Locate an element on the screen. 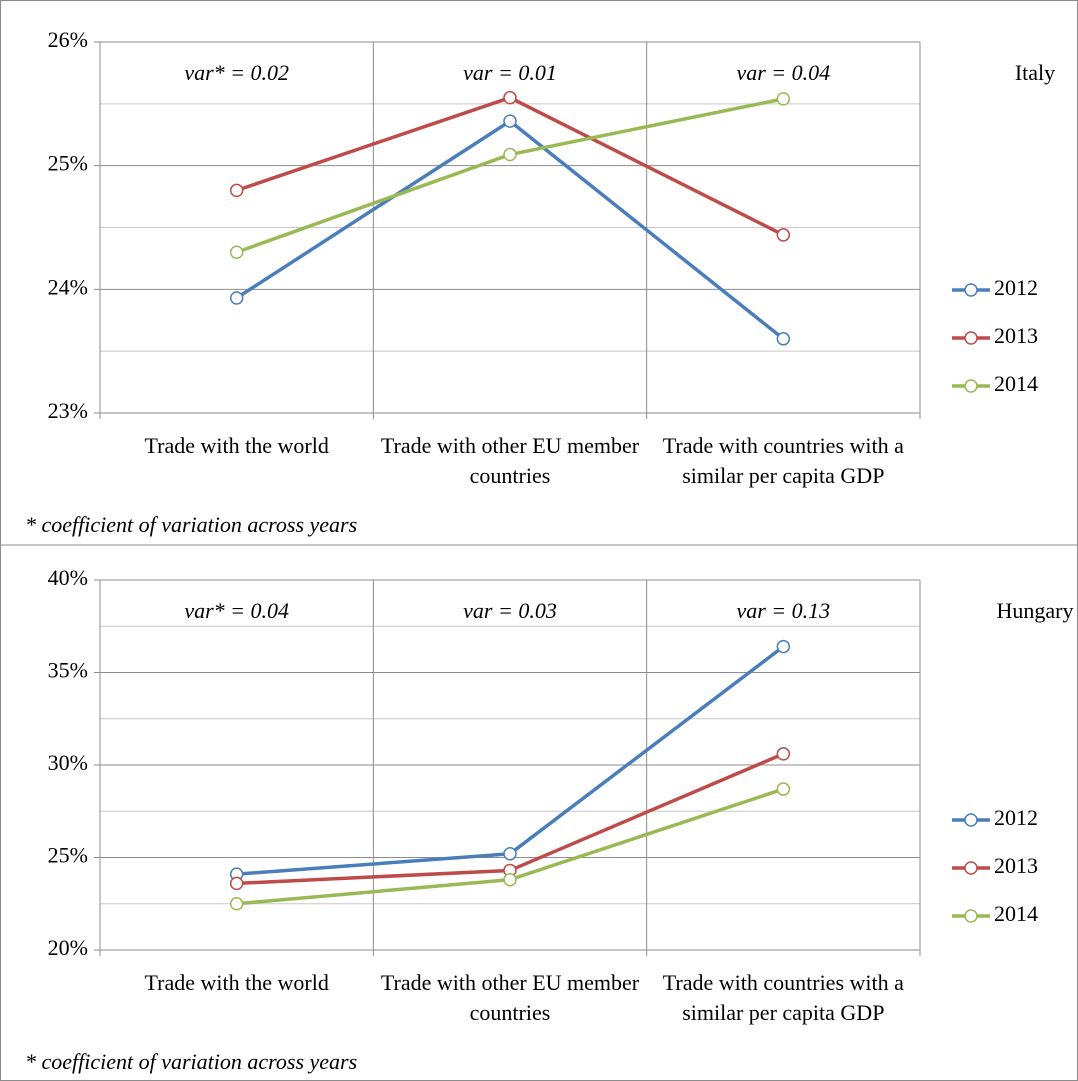 This screenshot has height=1081, width=1078. y-tick-label: 20% is located at coordinates (68, 947).